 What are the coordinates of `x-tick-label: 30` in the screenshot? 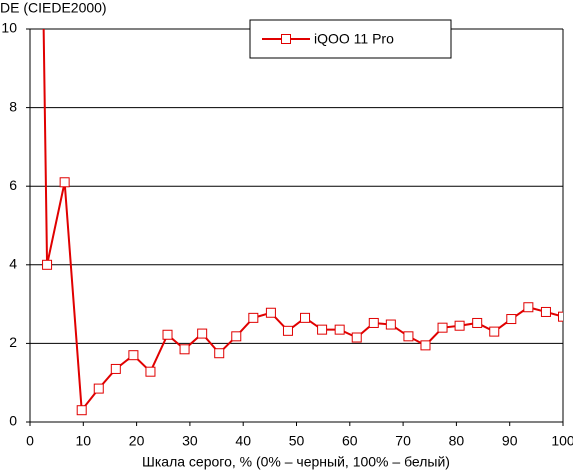 It's located at (190, 441).